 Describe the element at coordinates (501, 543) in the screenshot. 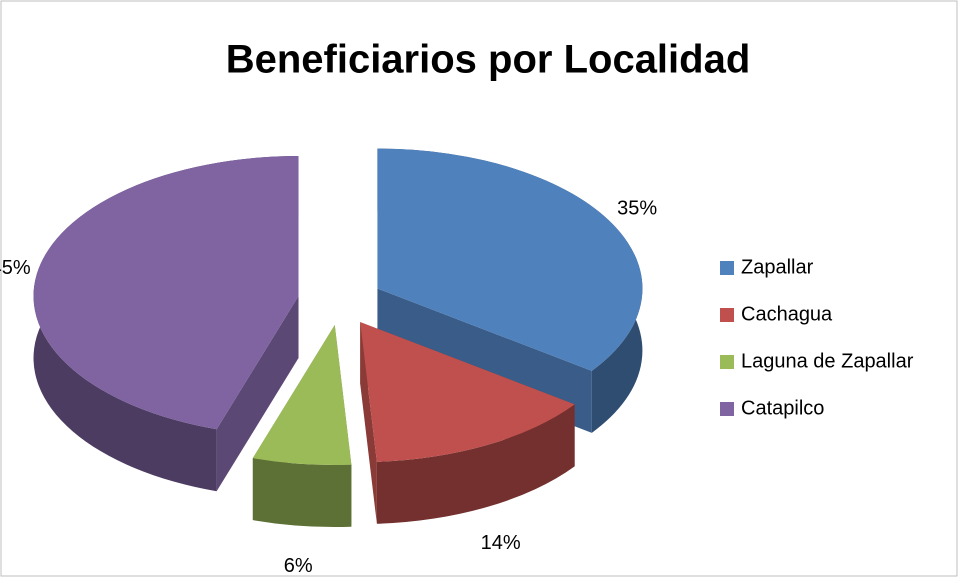

I see `data-label: 14%` at that location.